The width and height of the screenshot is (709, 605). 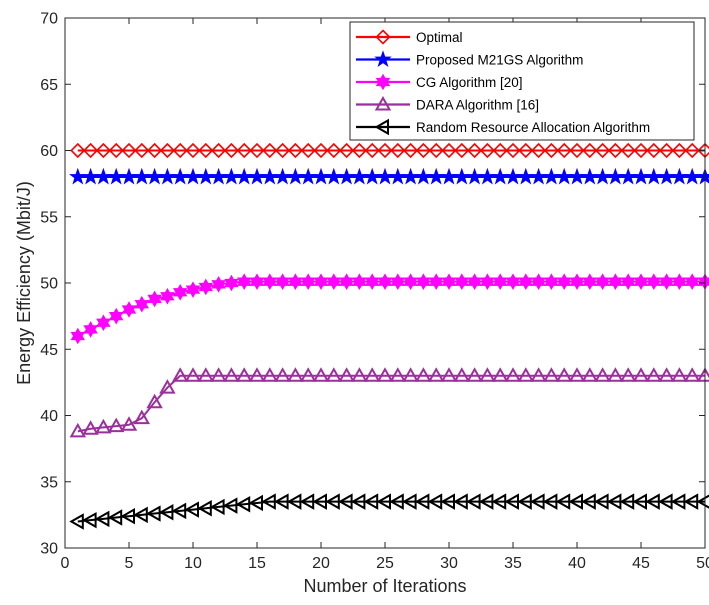 What do you see at coordinates (65, 563) in the screenshot?
I see `x-tick-label: 0` at bounding box center [65, 563].